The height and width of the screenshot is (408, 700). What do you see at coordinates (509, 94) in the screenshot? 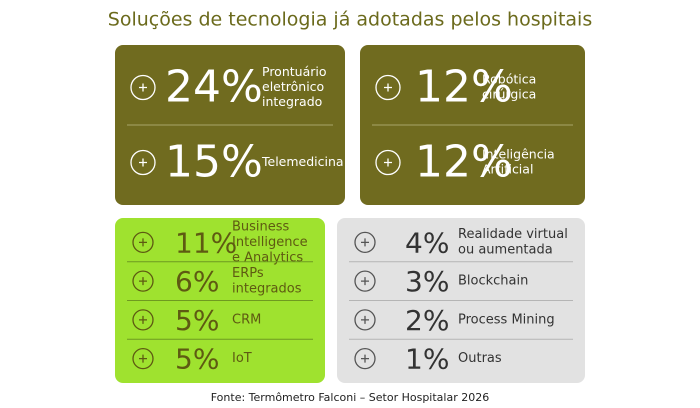
I see `item-label: cirúrgica` at bounding box center [509, 94].